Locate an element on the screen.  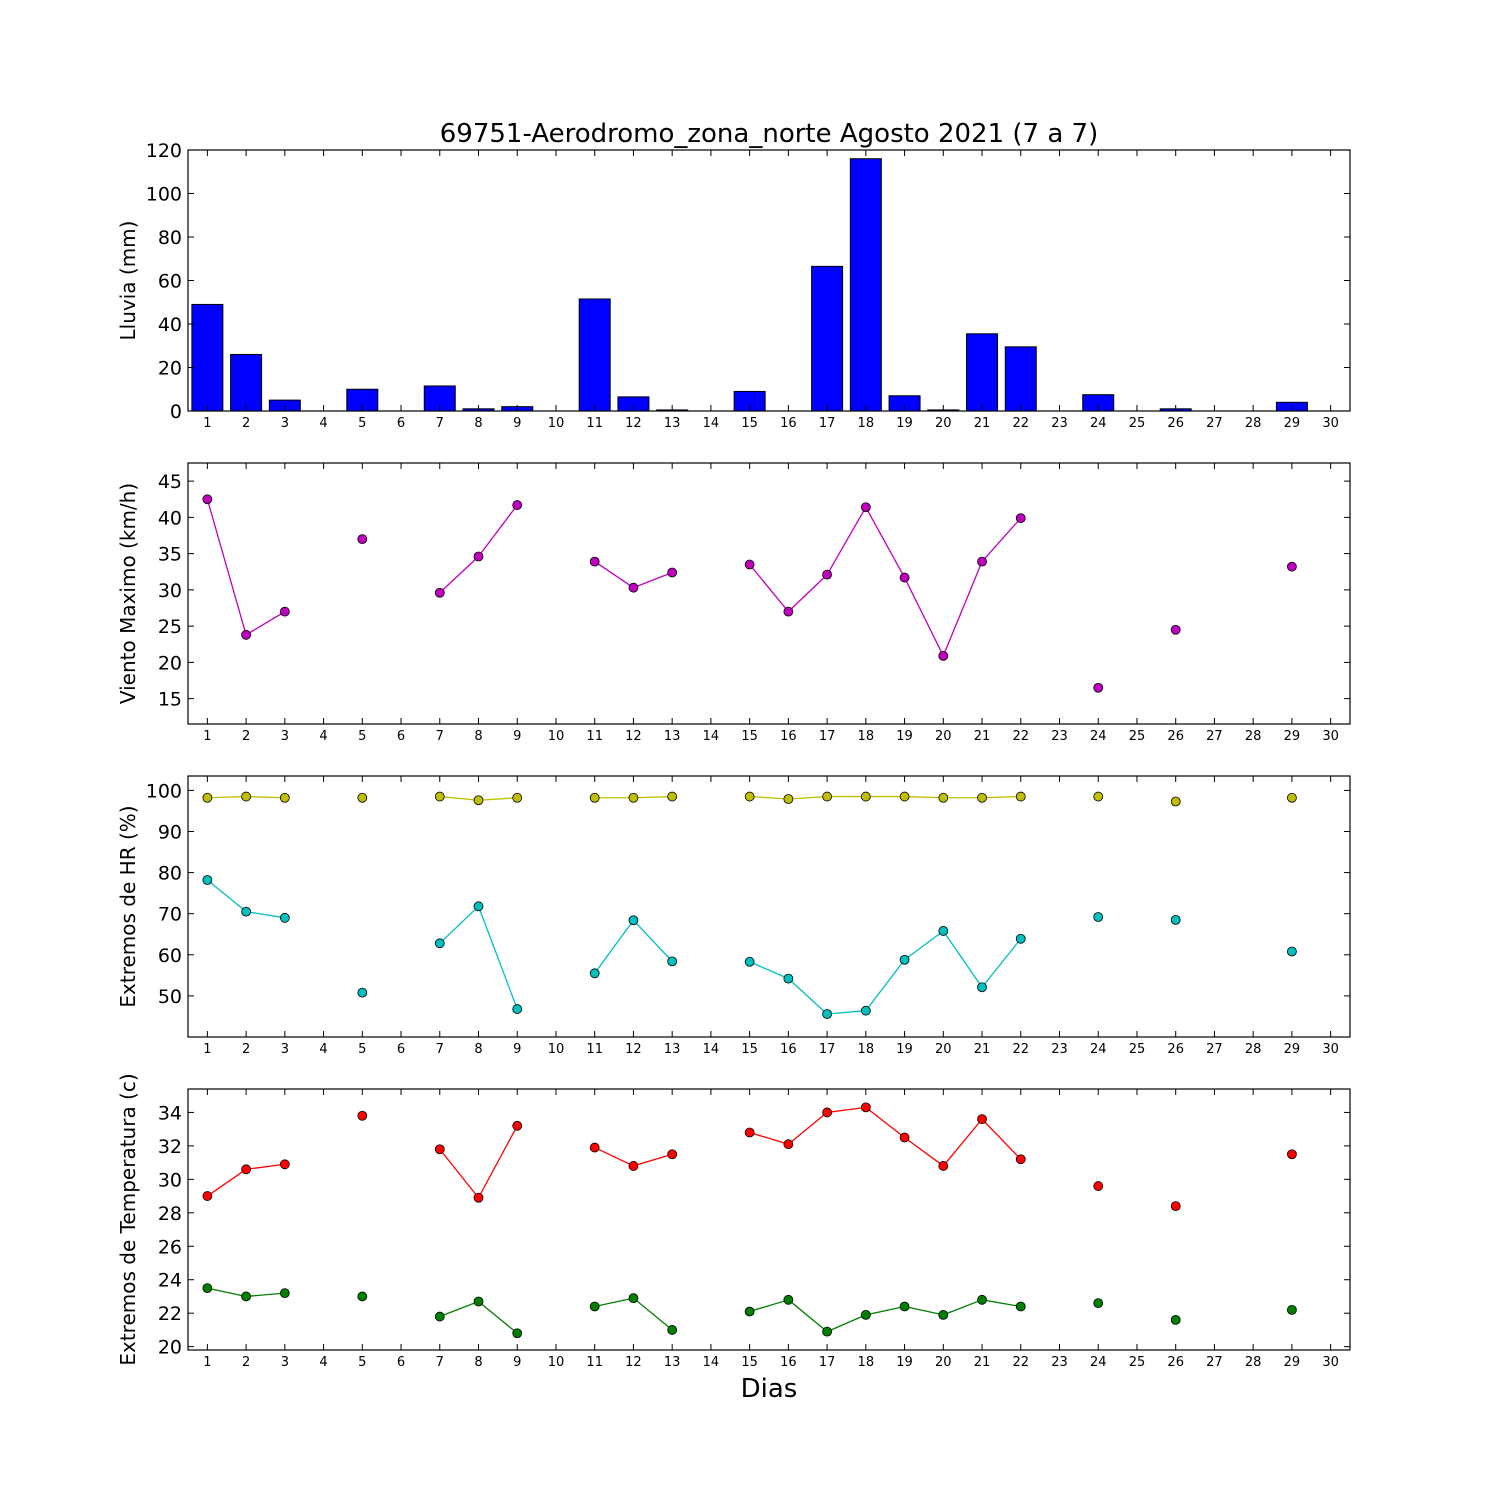
x-tick-label: 16 is located at coordinates (788, 423).